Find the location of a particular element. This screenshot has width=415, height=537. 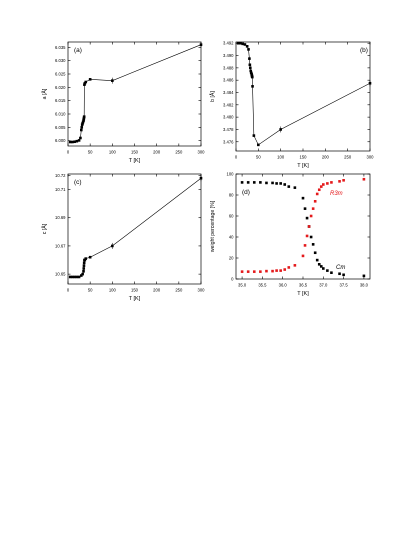

y-tick-label: 3.484 is located at coordinates (228, 92).